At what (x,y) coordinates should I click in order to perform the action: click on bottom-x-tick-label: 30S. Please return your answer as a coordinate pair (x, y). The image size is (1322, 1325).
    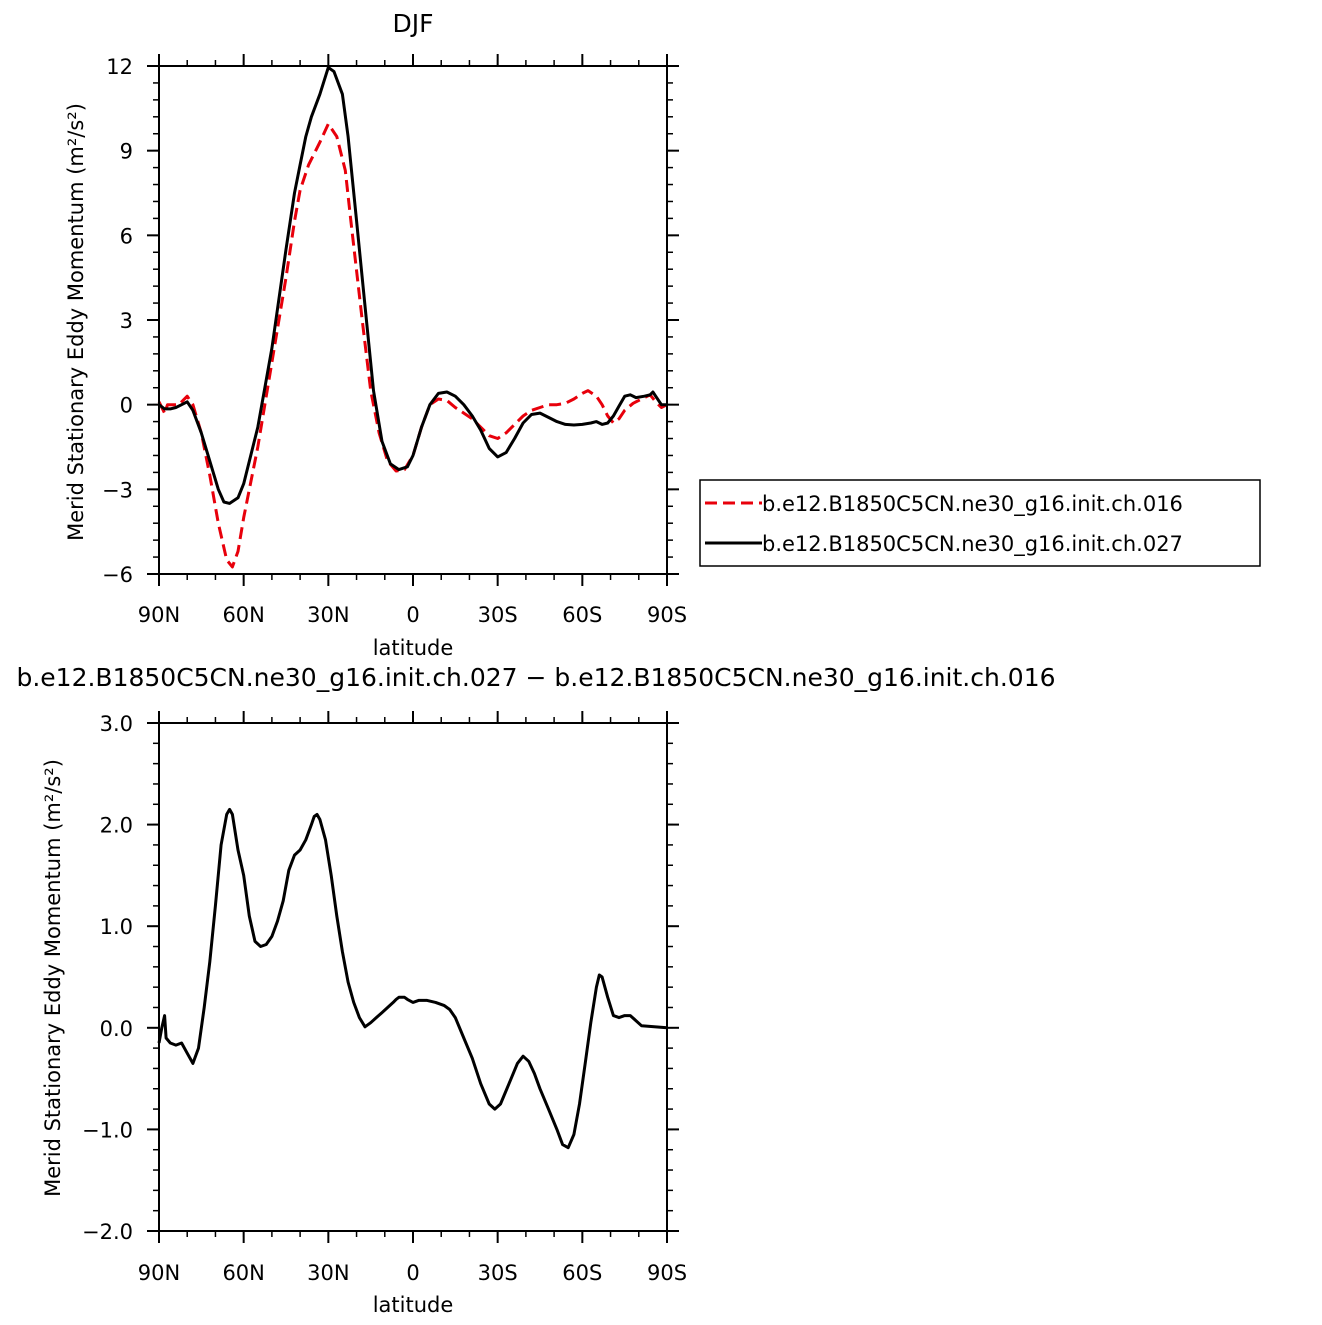
    Looking at the image, I should click on (498, 1273).